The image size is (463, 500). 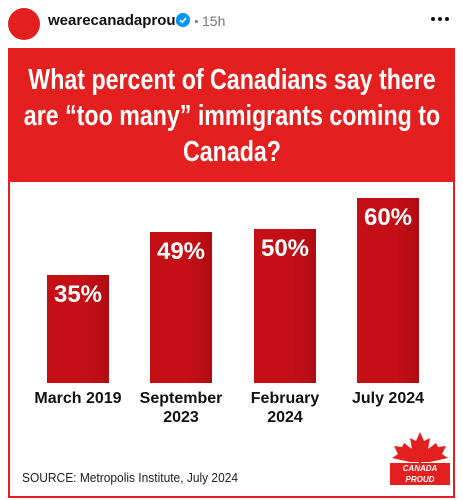 What do you see at coordinates (181, 251) in the screenshot?
I see `value-label: 49%` at bounding box center [181, 251].